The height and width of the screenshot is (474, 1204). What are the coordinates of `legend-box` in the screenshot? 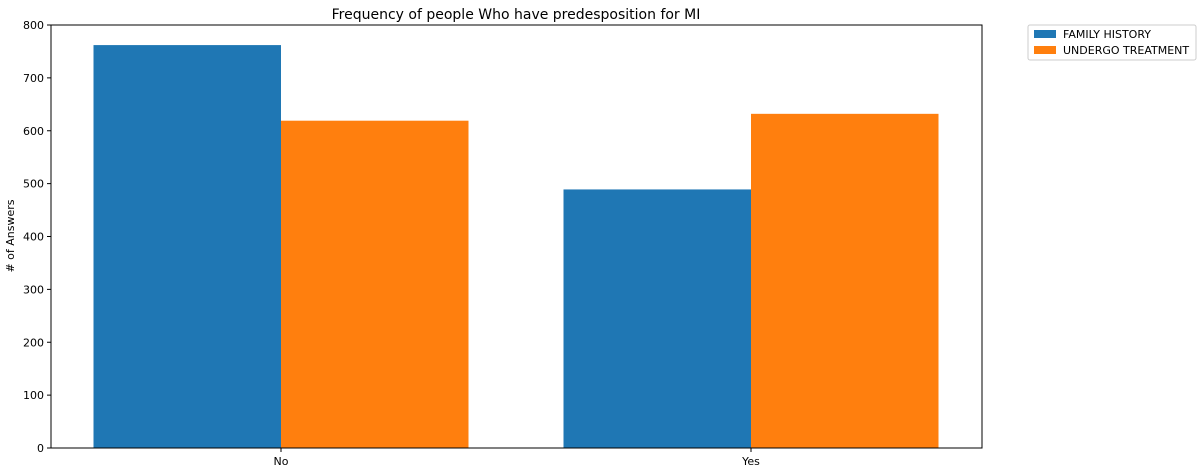 It's located at (1112, 42).